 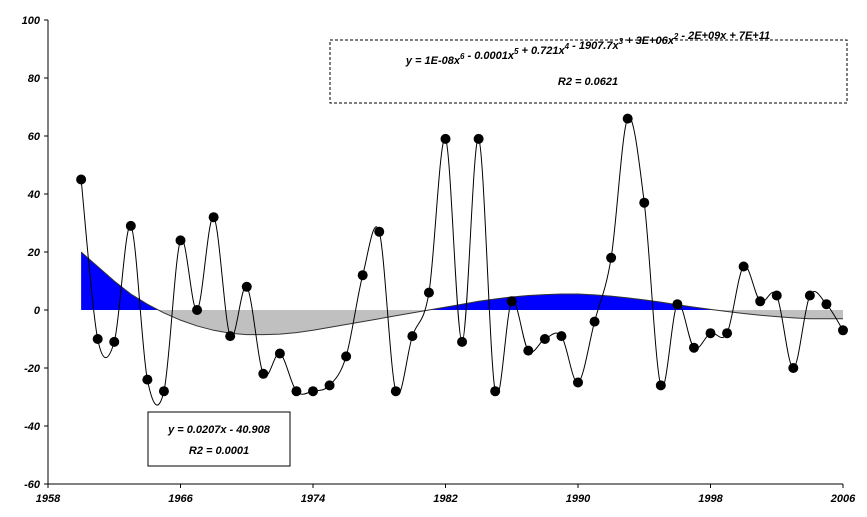 I want to click on equation-term: + 0.721x, so click(x=541, y=51).